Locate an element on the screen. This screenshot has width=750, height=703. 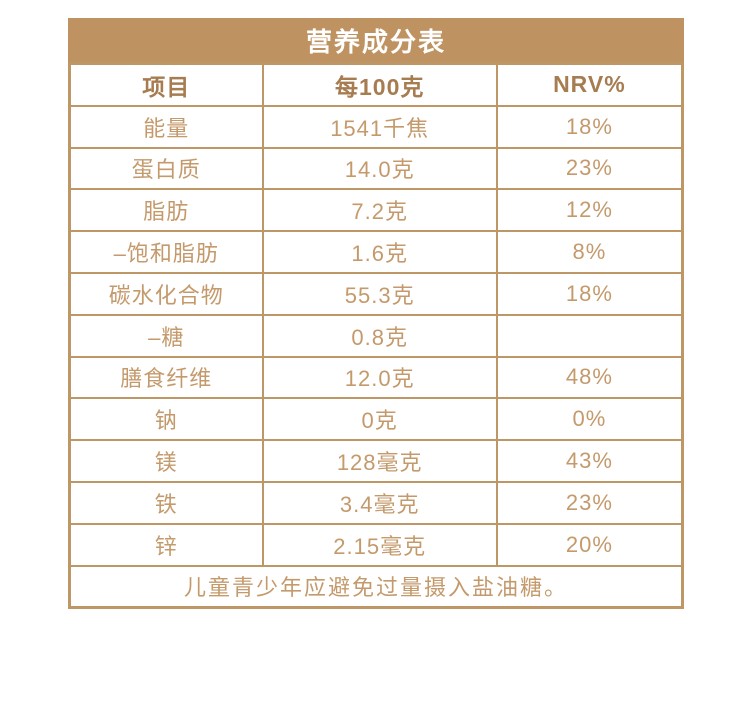
row-value-cell: 12.0克 is located at coordinates (379, 377).